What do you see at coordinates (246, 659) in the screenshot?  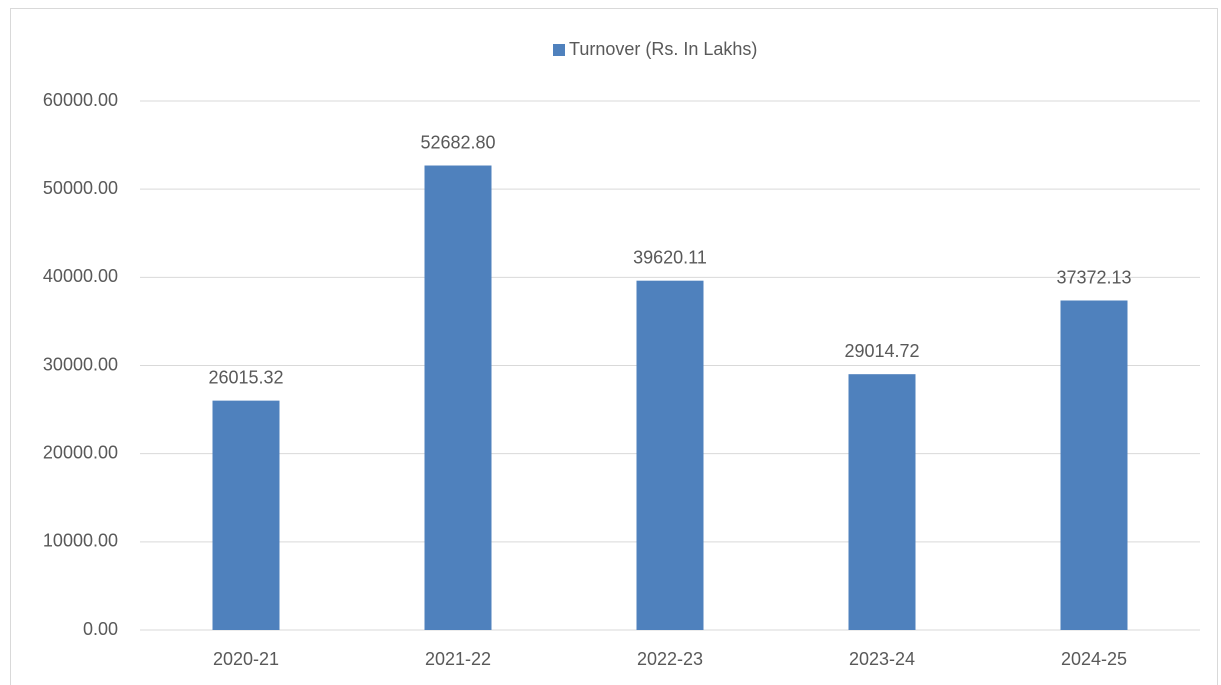 I see `x-tick-label: 2020-21` at bounding box center [246, 659].